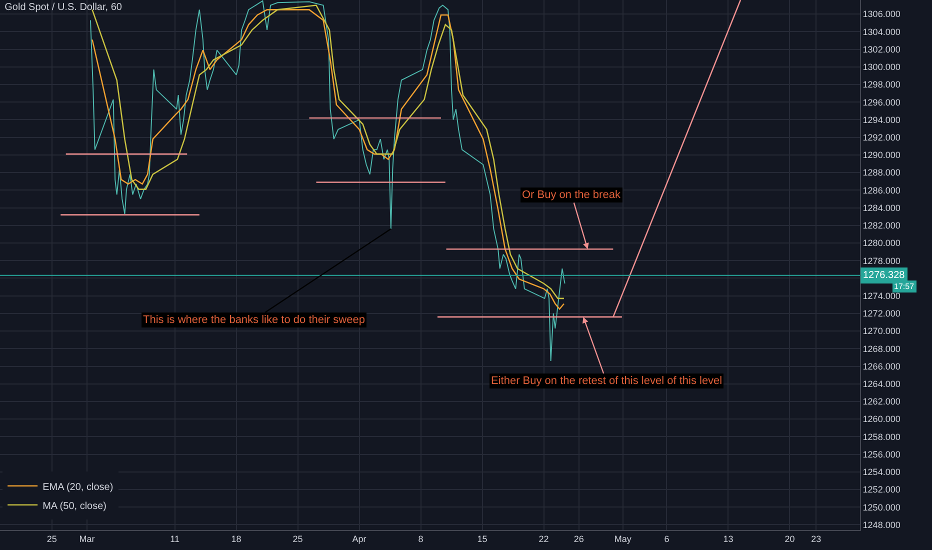  Describe the element at coordinates (63, 7) in the screenshot. I see `chart-title: Gold Spot / U.S. Dollar, 60` at that location.